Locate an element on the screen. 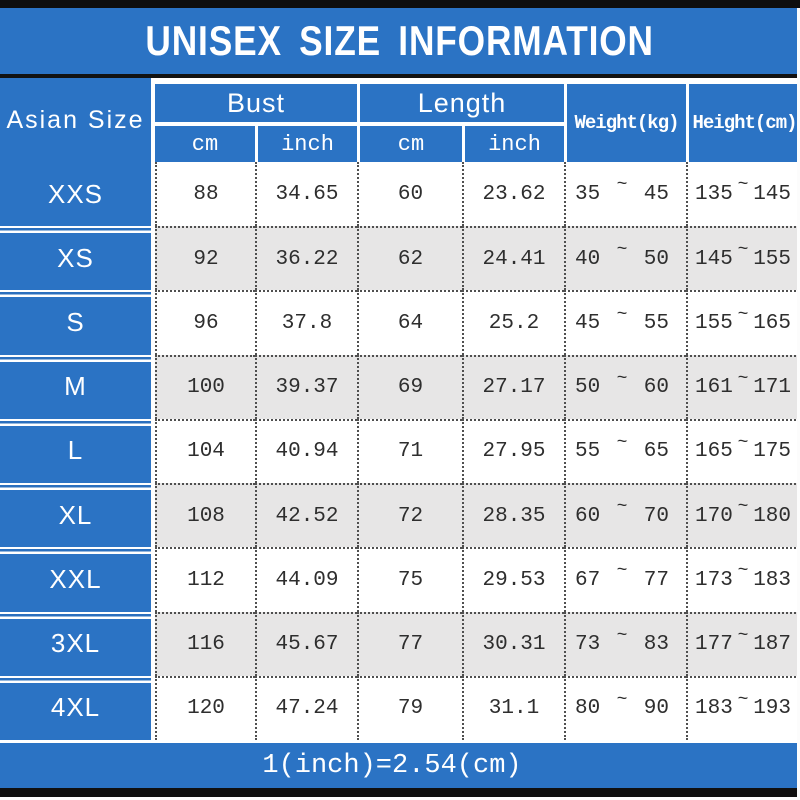  length-cm-value: 71 is located at coordinates (409, 451).